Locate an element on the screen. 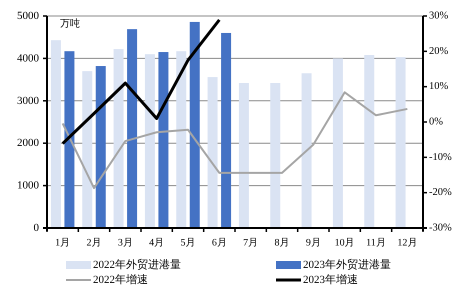  y-tick-label: 0 is located at coordinates (37, 228).